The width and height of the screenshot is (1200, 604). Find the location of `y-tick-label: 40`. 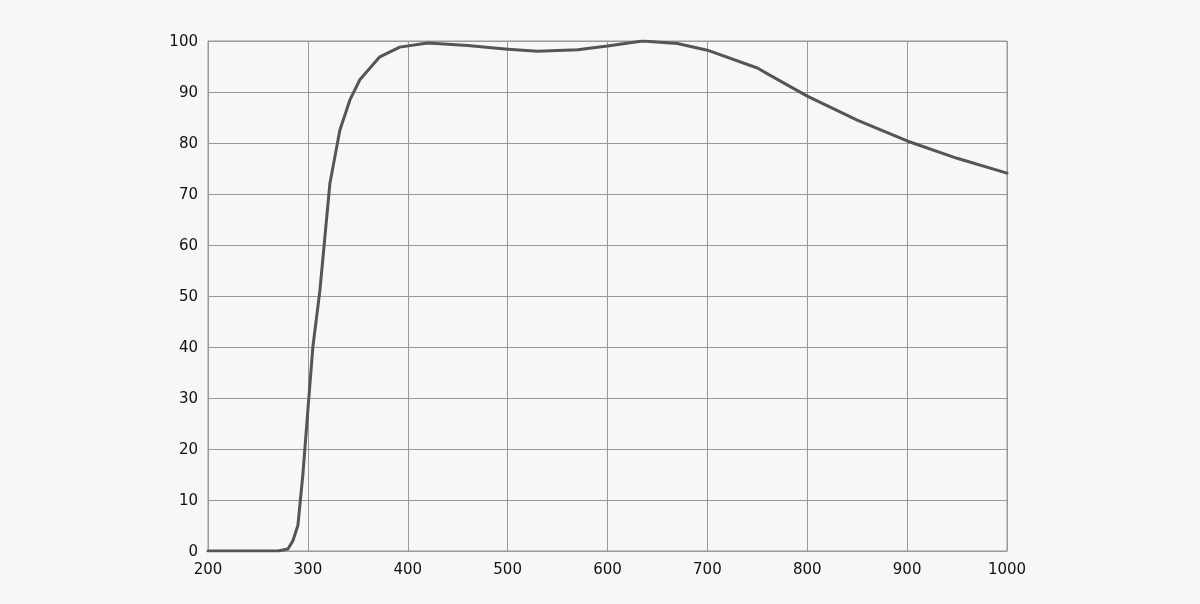

y-tick-label: 40 is located at coordinates (188, 347).